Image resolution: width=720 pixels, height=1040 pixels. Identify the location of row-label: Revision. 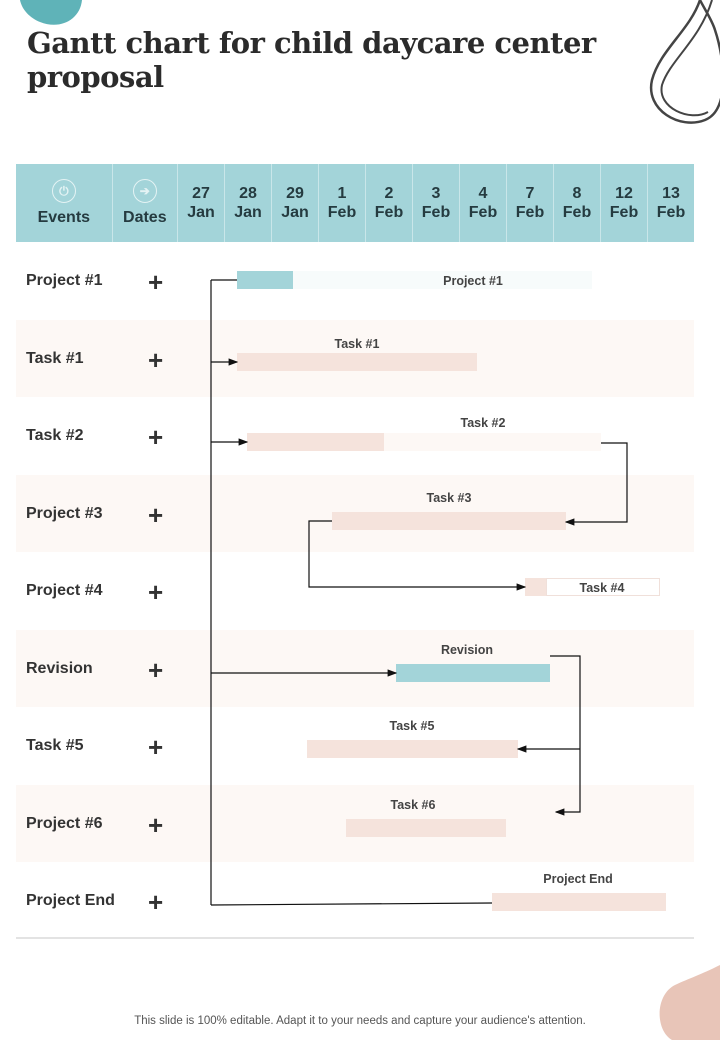
(59, 668).